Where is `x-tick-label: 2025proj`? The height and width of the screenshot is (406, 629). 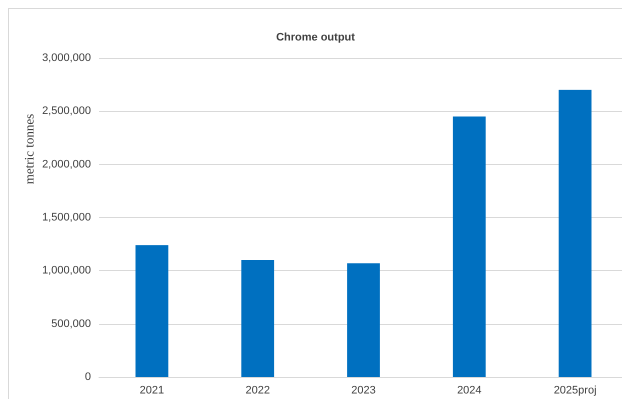 x-tick-label: 2025proj is located at coordinates (575, 390).